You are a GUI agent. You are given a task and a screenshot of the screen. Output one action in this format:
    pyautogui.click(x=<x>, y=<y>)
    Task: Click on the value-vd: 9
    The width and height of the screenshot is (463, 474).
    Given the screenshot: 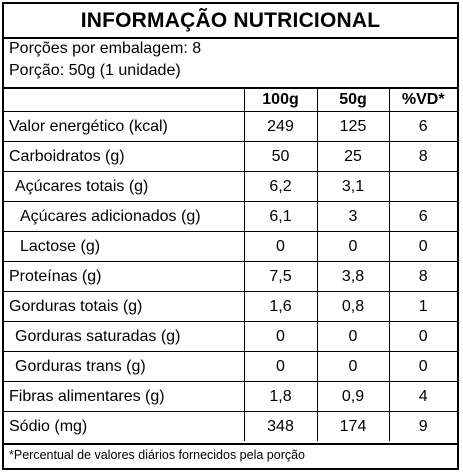 What is the action you would take?
    pyautogui.click(x=422, y=426)
    